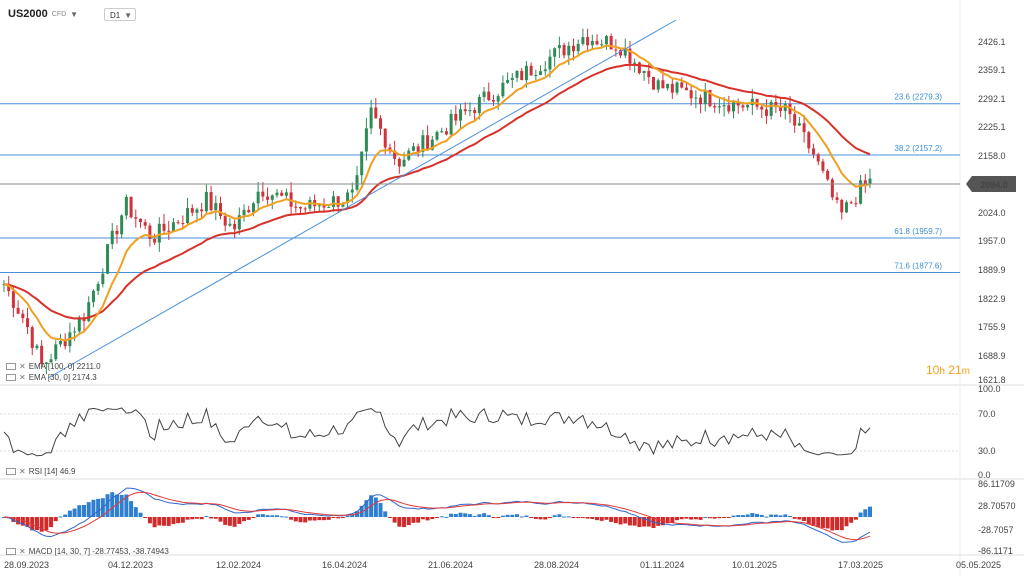  What do you see at coordinates (53, 366) in the screenshot?
I see `ema-100-legend: ✕ EMA [100, 0] 2211.0` at bounding box center [53, 366].